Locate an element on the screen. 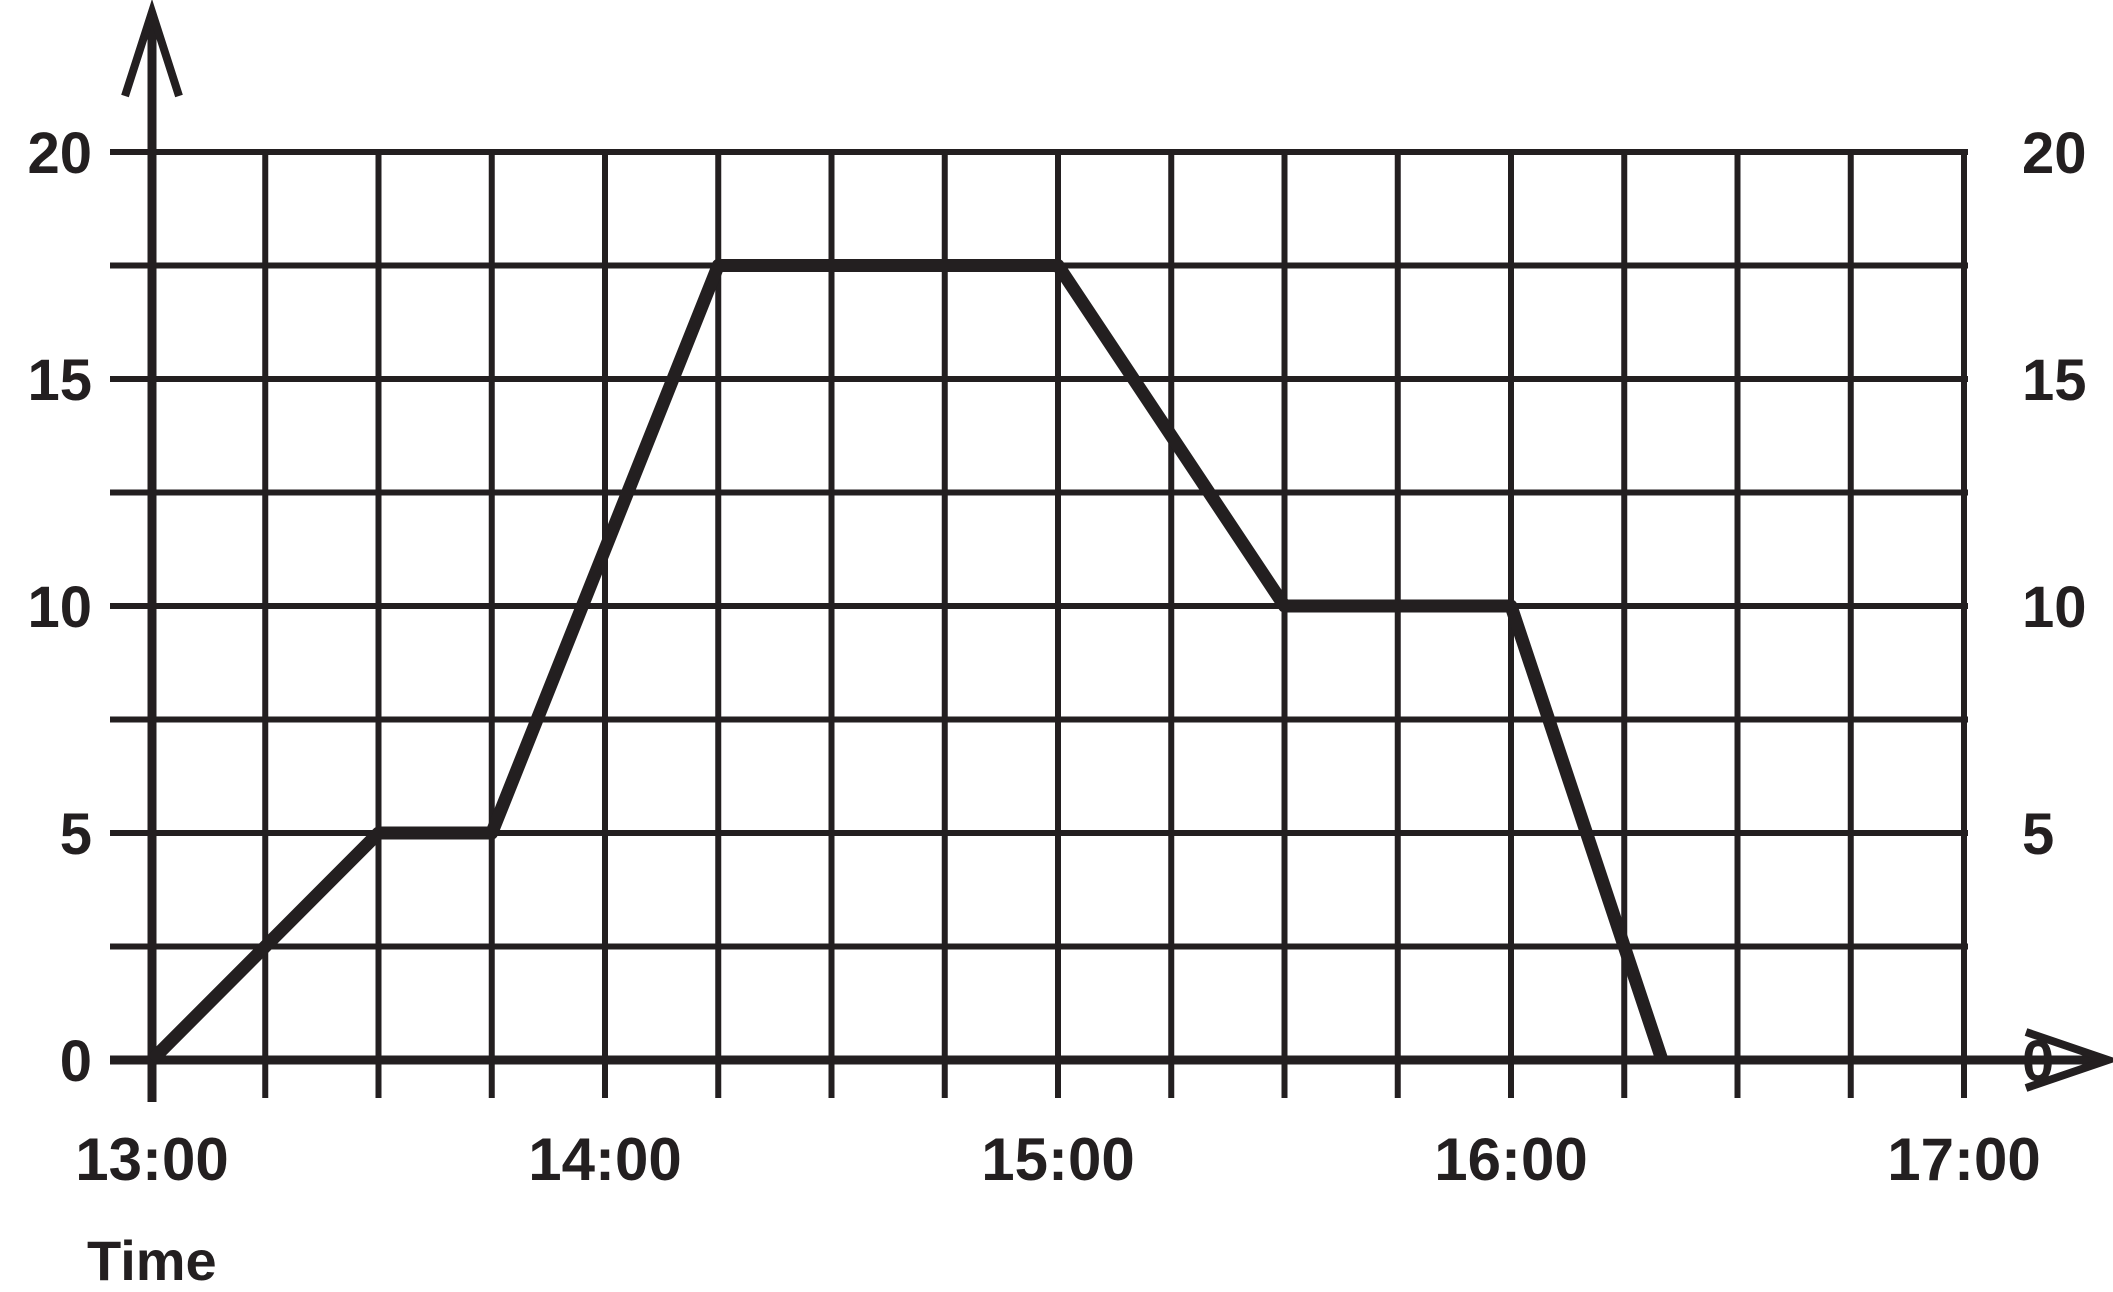 The width and height of the screenshot is (2113, 1292). y-tick-label-right: 10 is located at coordinates (2054, 607).